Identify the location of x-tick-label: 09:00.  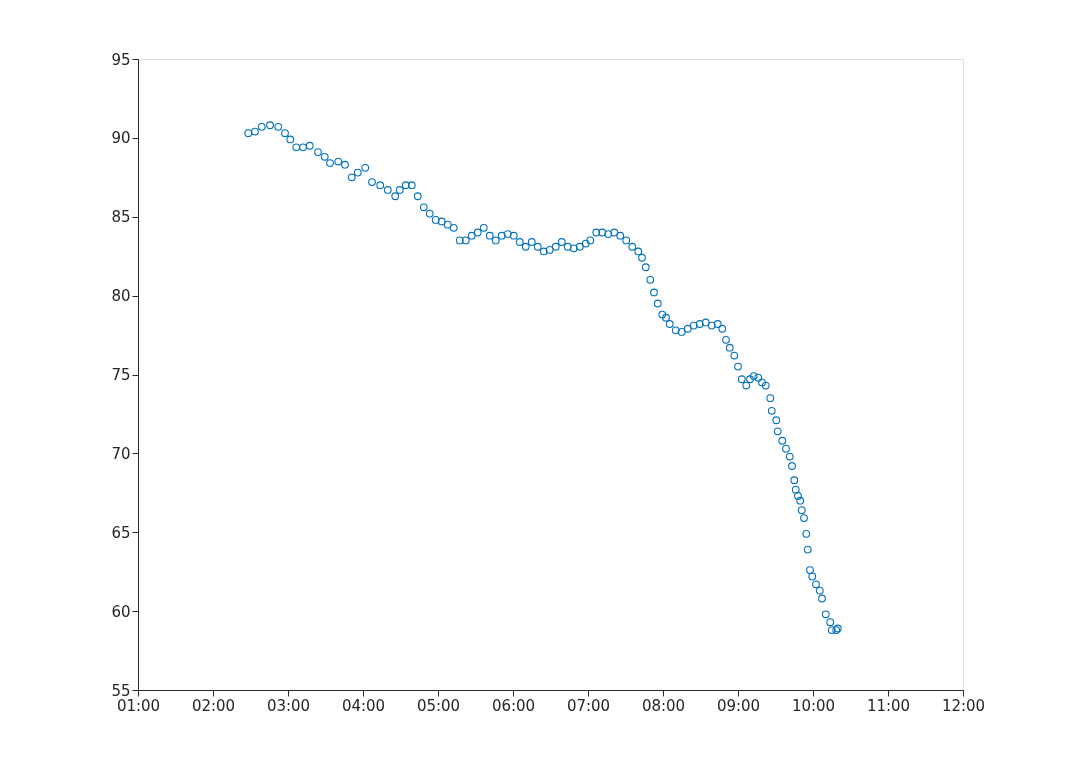
(738, 705).